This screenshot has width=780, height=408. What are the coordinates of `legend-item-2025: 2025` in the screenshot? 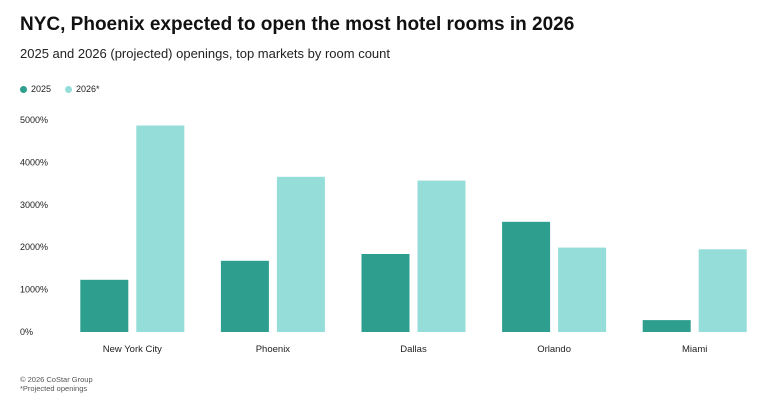 It's located at (35, 89).